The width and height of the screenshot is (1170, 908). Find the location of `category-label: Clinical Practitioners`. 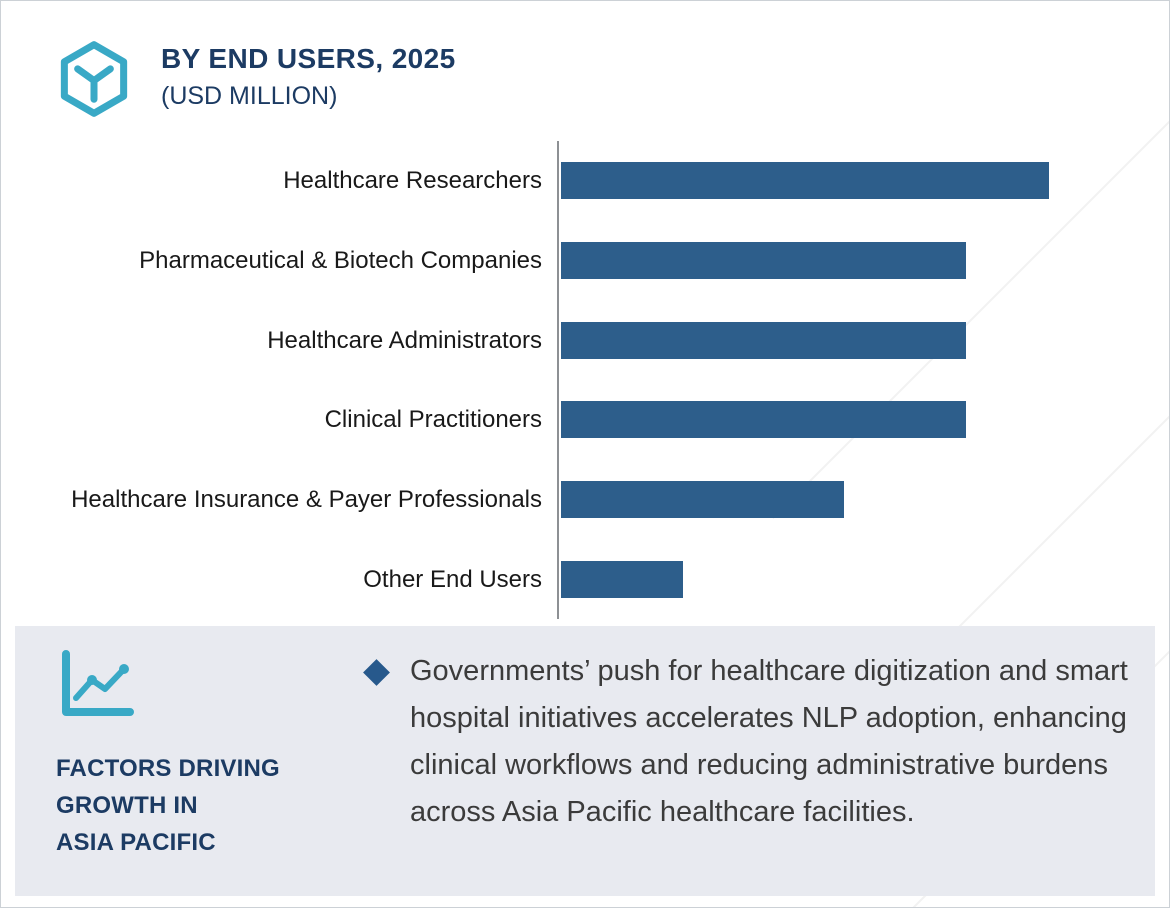

category-label: Clinical Practitioners is located at coordinates (433, 420).